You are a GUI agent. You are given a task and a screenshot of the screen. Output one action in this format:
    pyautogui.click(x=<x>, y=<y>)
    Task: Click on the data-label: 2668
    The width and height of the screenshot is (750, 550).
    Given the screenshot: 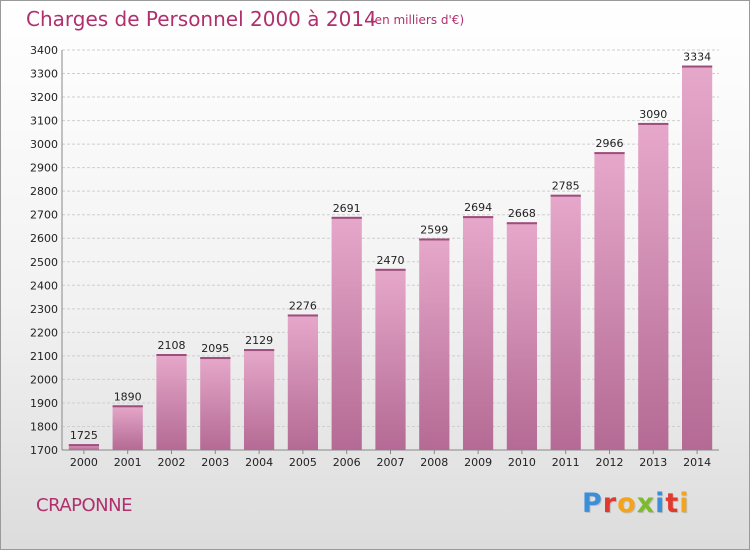 What is the action you would take?
    pyautogui.click(x=522, y=213)
    